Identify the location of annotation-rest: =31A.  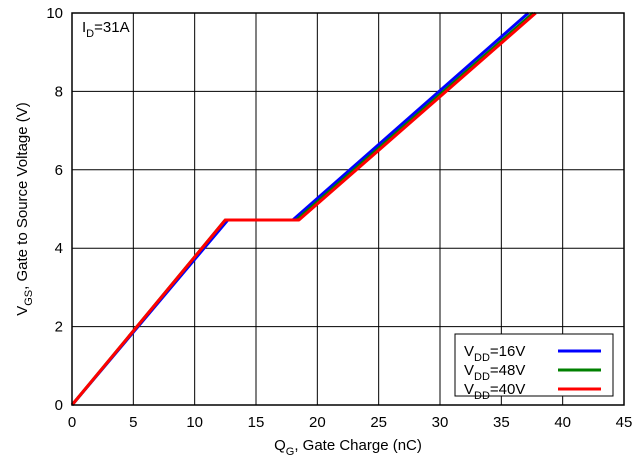
(111, 27).